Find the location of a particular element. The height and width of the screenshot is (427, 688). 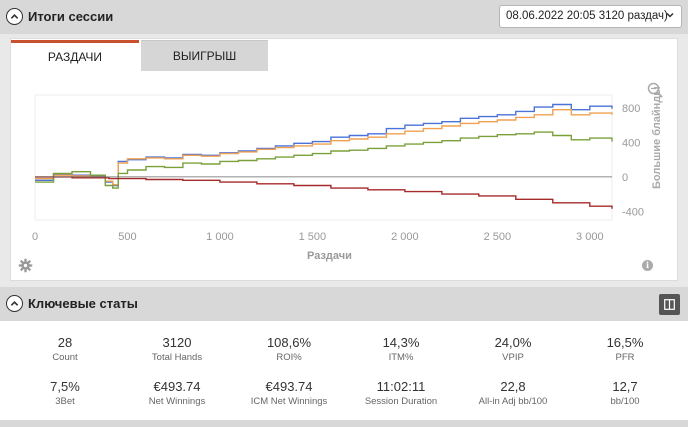

x-axis-title: Раздачи is located at coordinates (329, 256).